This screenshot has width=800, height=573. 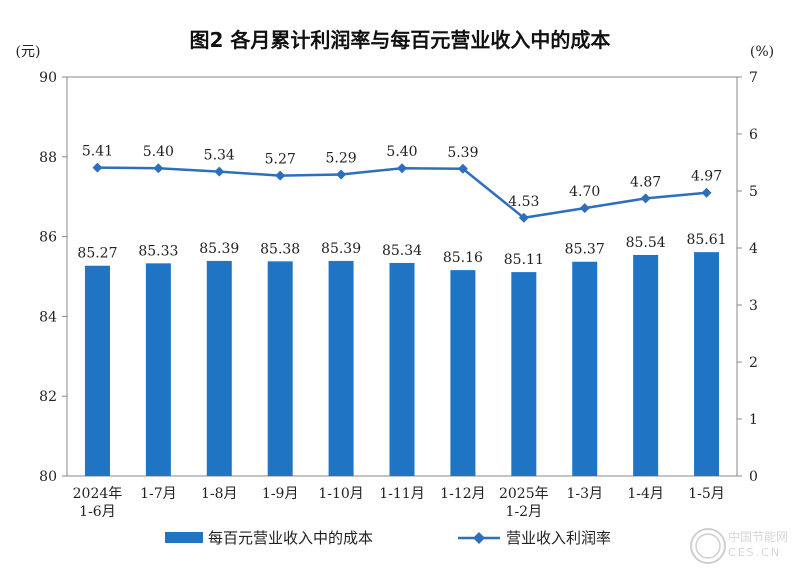 What do you see at coordinates (48, 158) in the screenshot?
I see `left-tick-label: 88` at bounding box center [48, 158].